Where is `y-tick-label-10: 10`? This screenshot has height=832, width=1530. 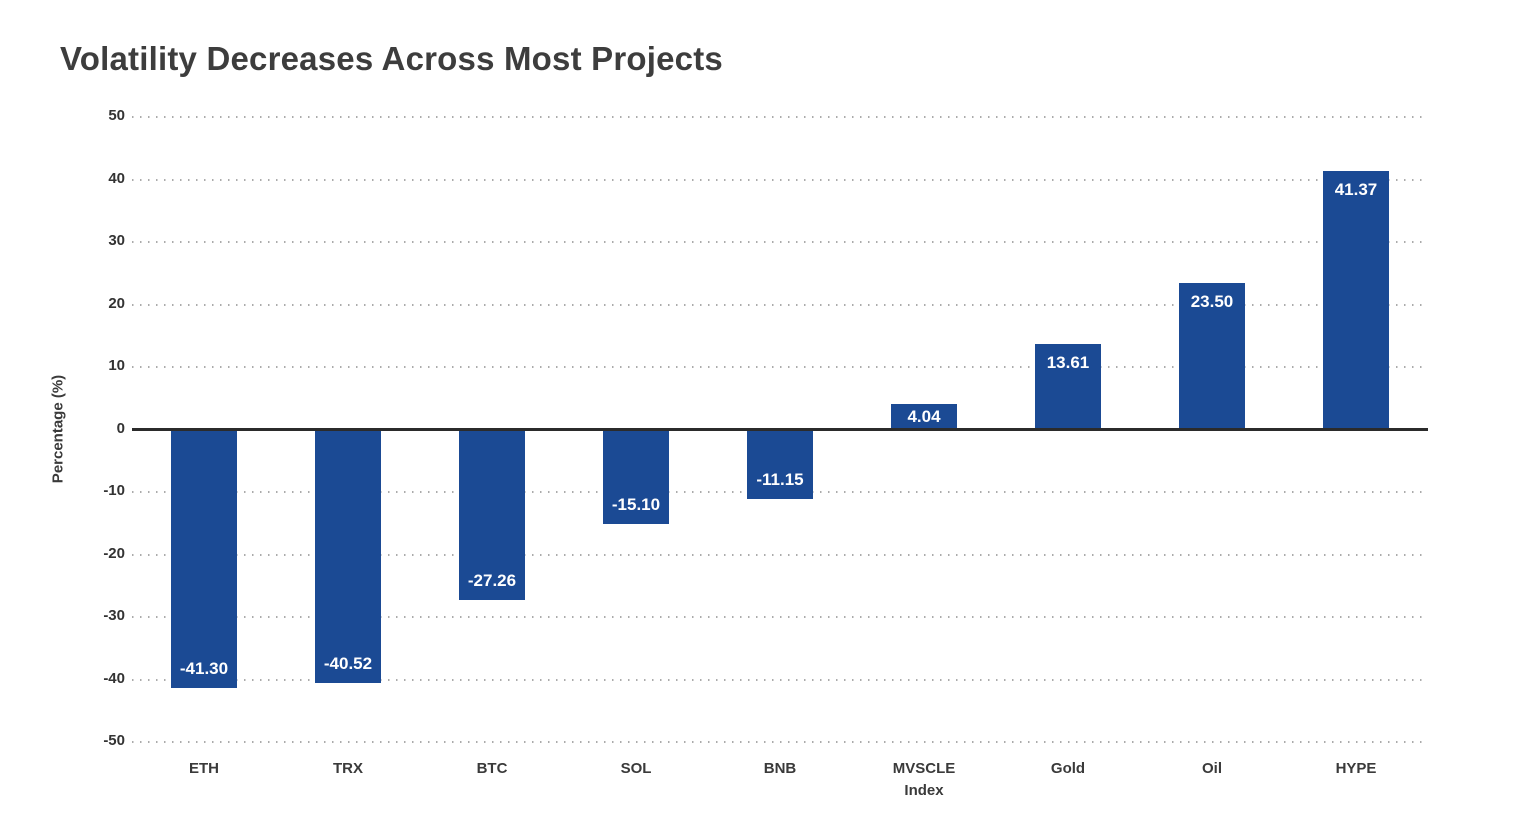 y-tick-label-10: 10 is located at coordinates (116, 365).